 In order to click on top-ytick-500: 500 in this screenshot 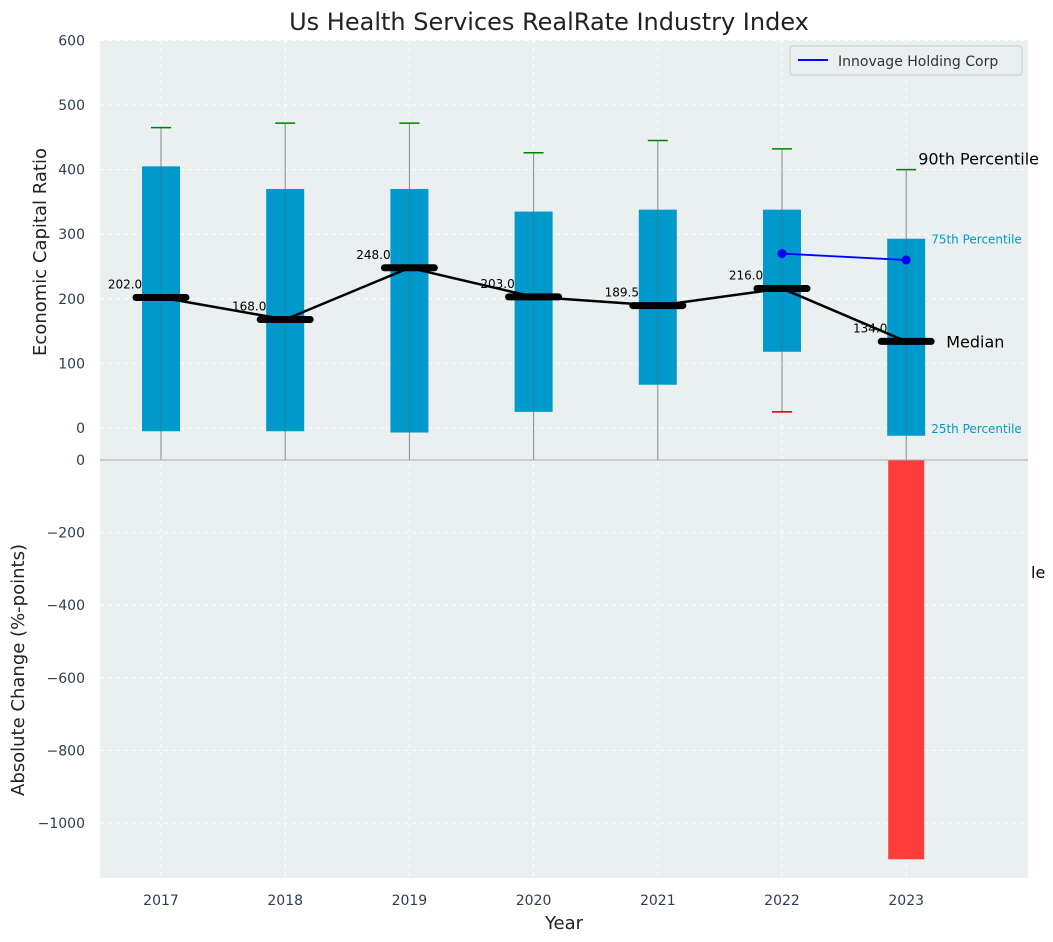, I will do `click(71, 106)`.